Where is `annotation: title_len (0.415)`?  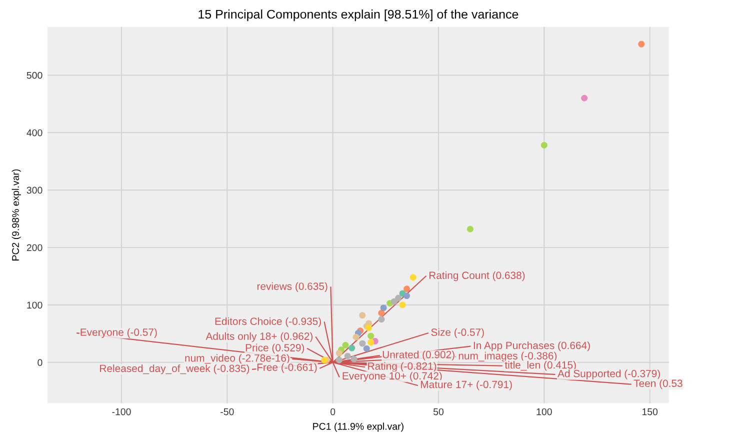
annotation: title_len (0.415) is located at coordinates (540, 366).